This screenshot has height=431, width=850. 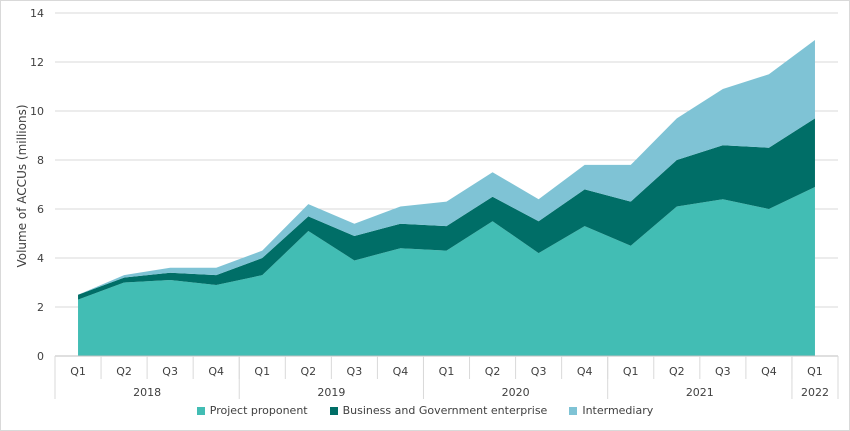 I want to click on y-tick-label: 14, so click(x=37, y=13).